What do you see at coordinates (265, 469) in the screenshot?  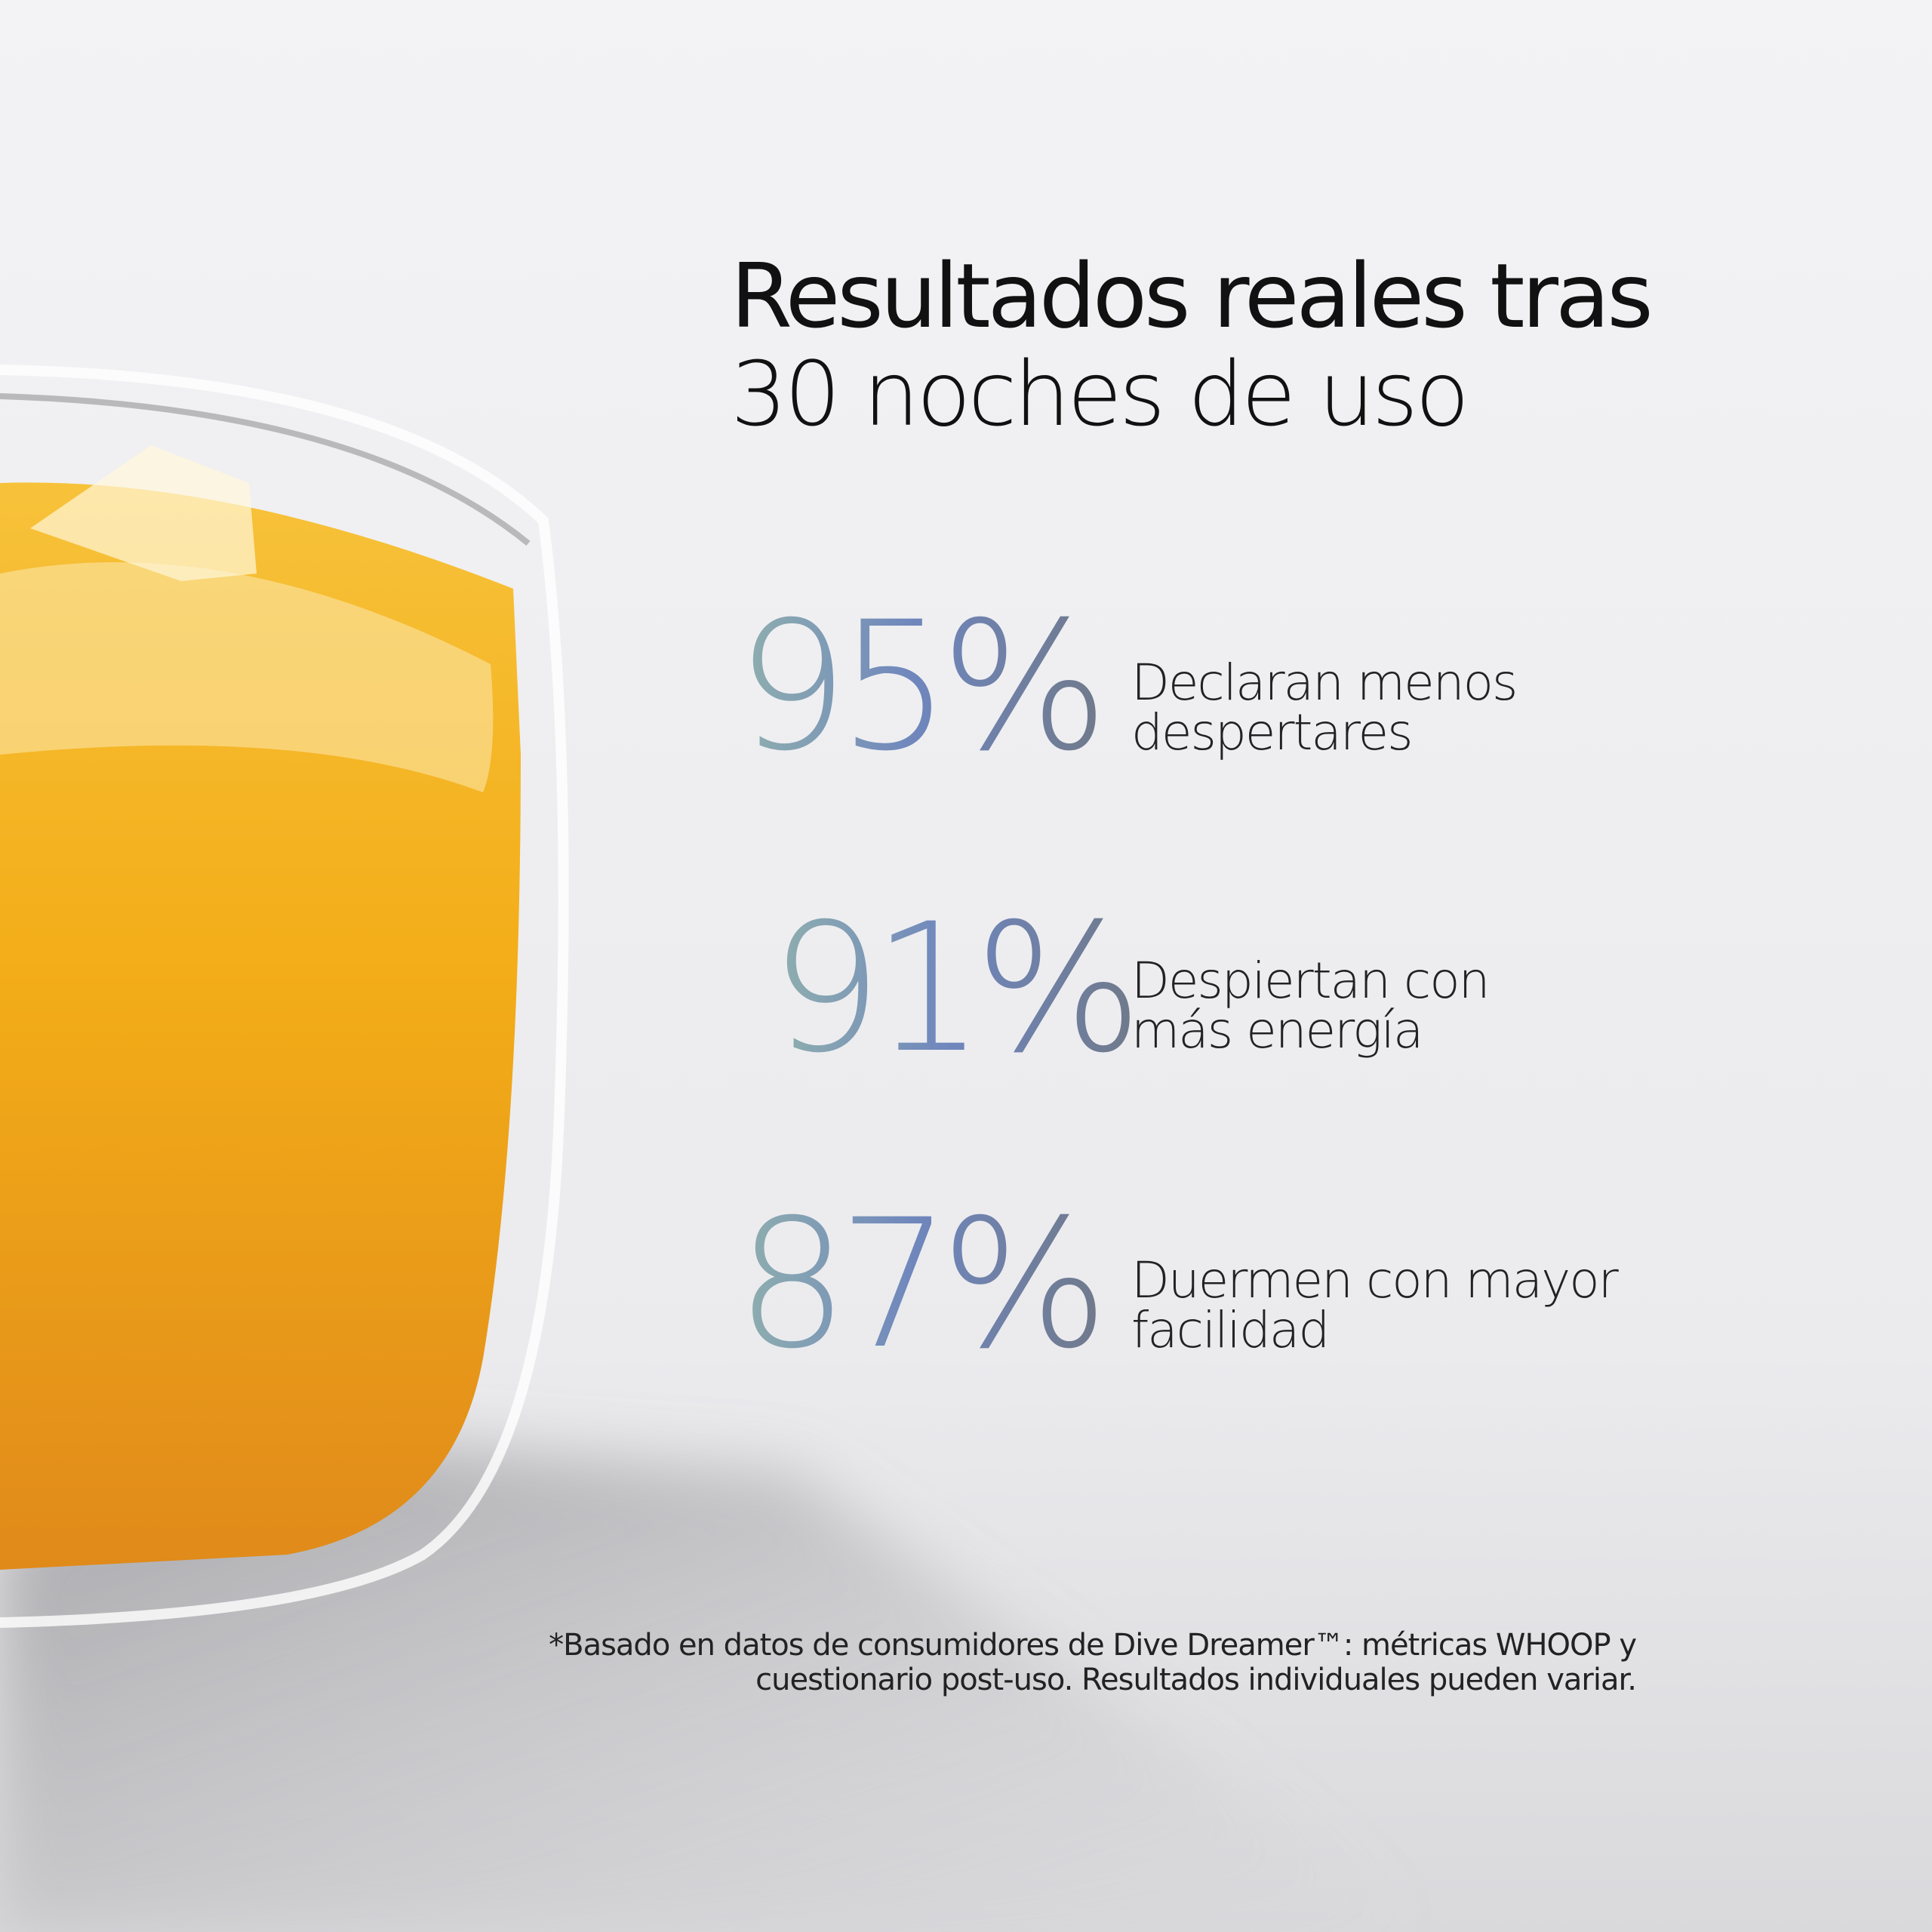 I see `glass-rim` at bounding box center [265, 469].